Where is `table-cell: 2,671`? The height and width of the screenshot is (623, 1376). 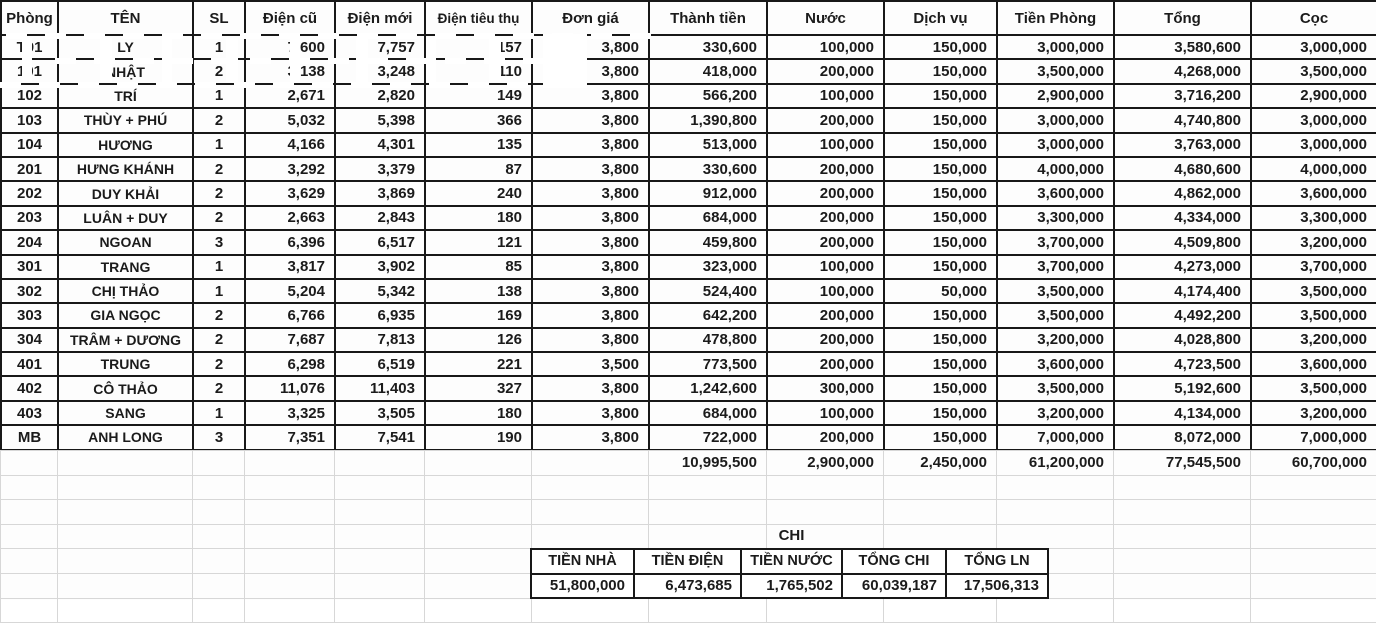 table-cell: 2,671 is located at coordinates (290, 96).